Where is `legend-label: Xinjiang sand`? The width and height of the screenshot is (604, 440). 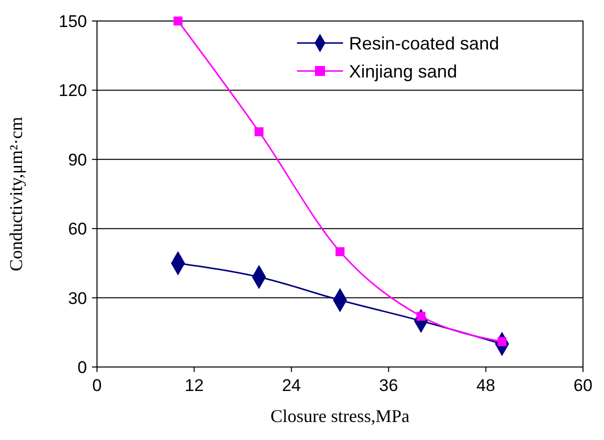
legend-label: Xinjiang sand is located at coordinates (403, 71).